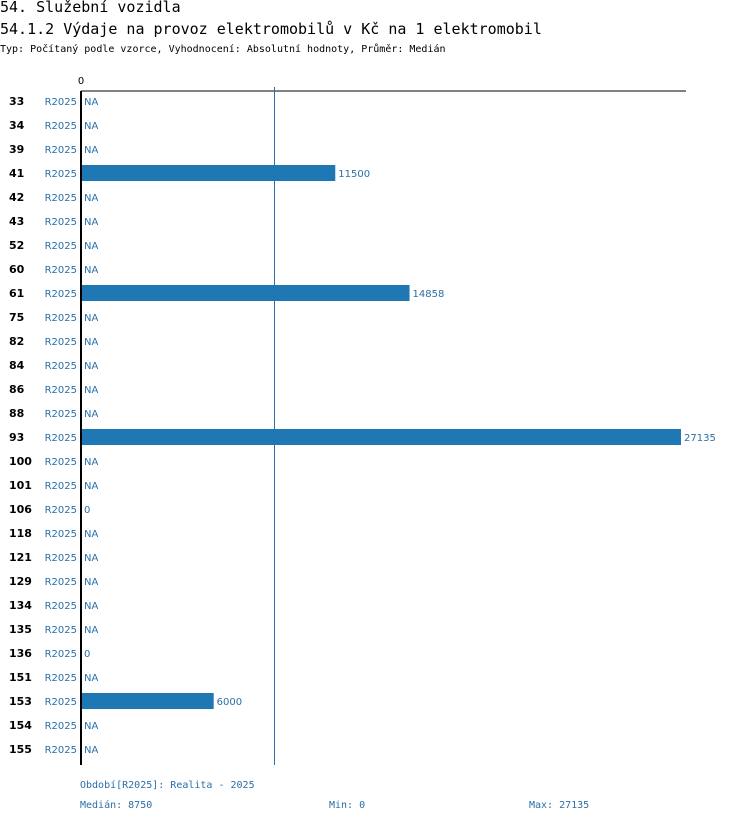 This screenshot has height=824, width=750. Describe the element at coordinates (90, 8) in the screenshot. I see `section-title: 54. Služební vozidla` at that location.